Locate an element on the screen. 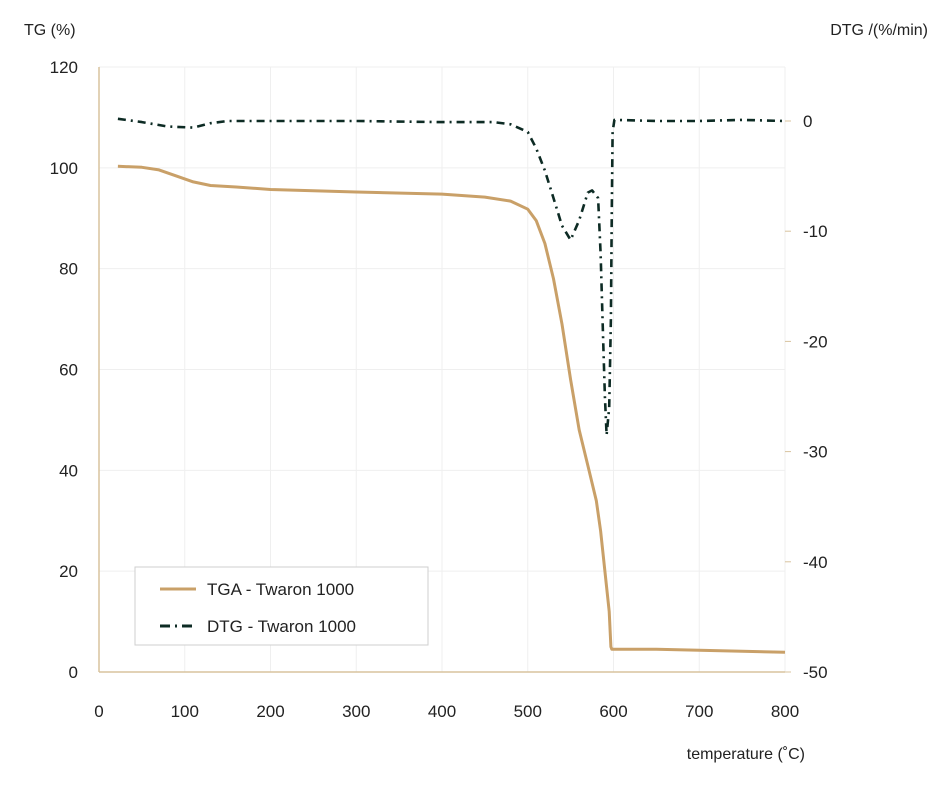 The width and height of the screenshot is (947, 791). y2-axis-label: DTG /(%/min) is located at coordinates (879, 30).